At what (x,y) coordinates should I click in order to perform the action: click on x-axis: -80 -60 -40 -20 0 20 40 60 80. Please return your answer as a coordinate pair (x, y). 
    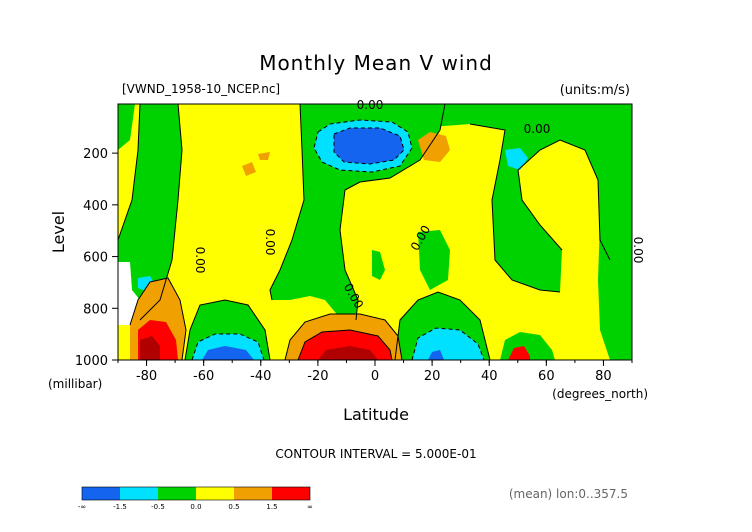
    Looking at the image, I should click on (375, 372).